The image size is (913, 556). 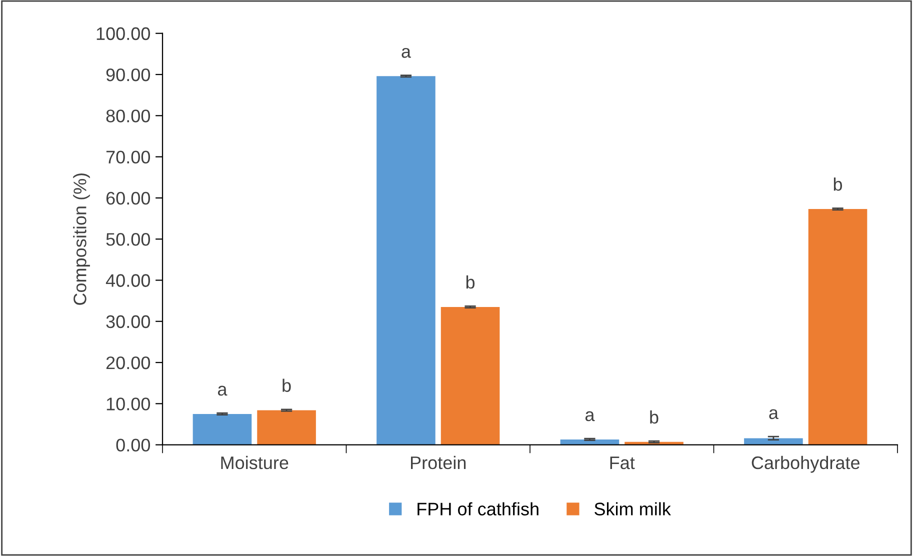 What do you see at coordinates (123, 33) in the screenshot?
I see `y-tick-label: 100.00` at bounding box center [123, 33].